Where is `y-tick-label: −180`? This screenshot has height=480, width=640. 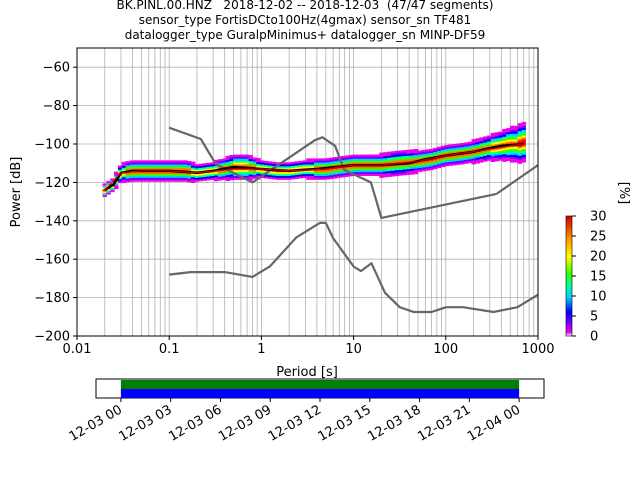 y-tick-label: −180 is located at coordinates (52, 298).